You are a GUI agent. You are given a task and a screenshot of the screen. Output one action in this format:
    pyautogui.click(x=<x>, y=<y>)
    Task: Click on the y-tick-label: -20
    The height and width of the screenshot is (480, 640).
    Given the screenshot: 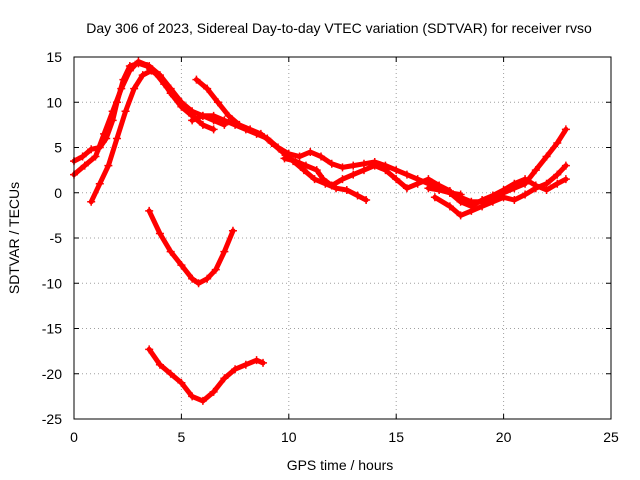 What is the action you would take?
    pyautogui.click(x=52, y=374)
    